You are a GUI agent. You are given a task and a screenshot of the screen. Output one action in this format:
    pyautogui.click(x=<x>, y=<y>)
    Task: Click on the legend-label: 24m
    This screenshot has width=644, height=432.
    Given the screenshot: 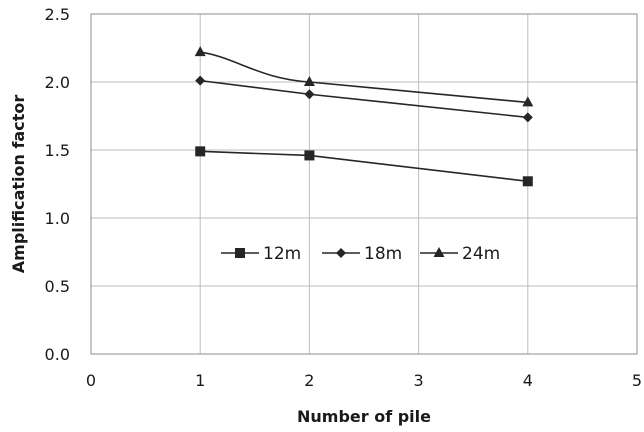 What is the action you would take?
    pyautogui.click(x=481, y=254)
    